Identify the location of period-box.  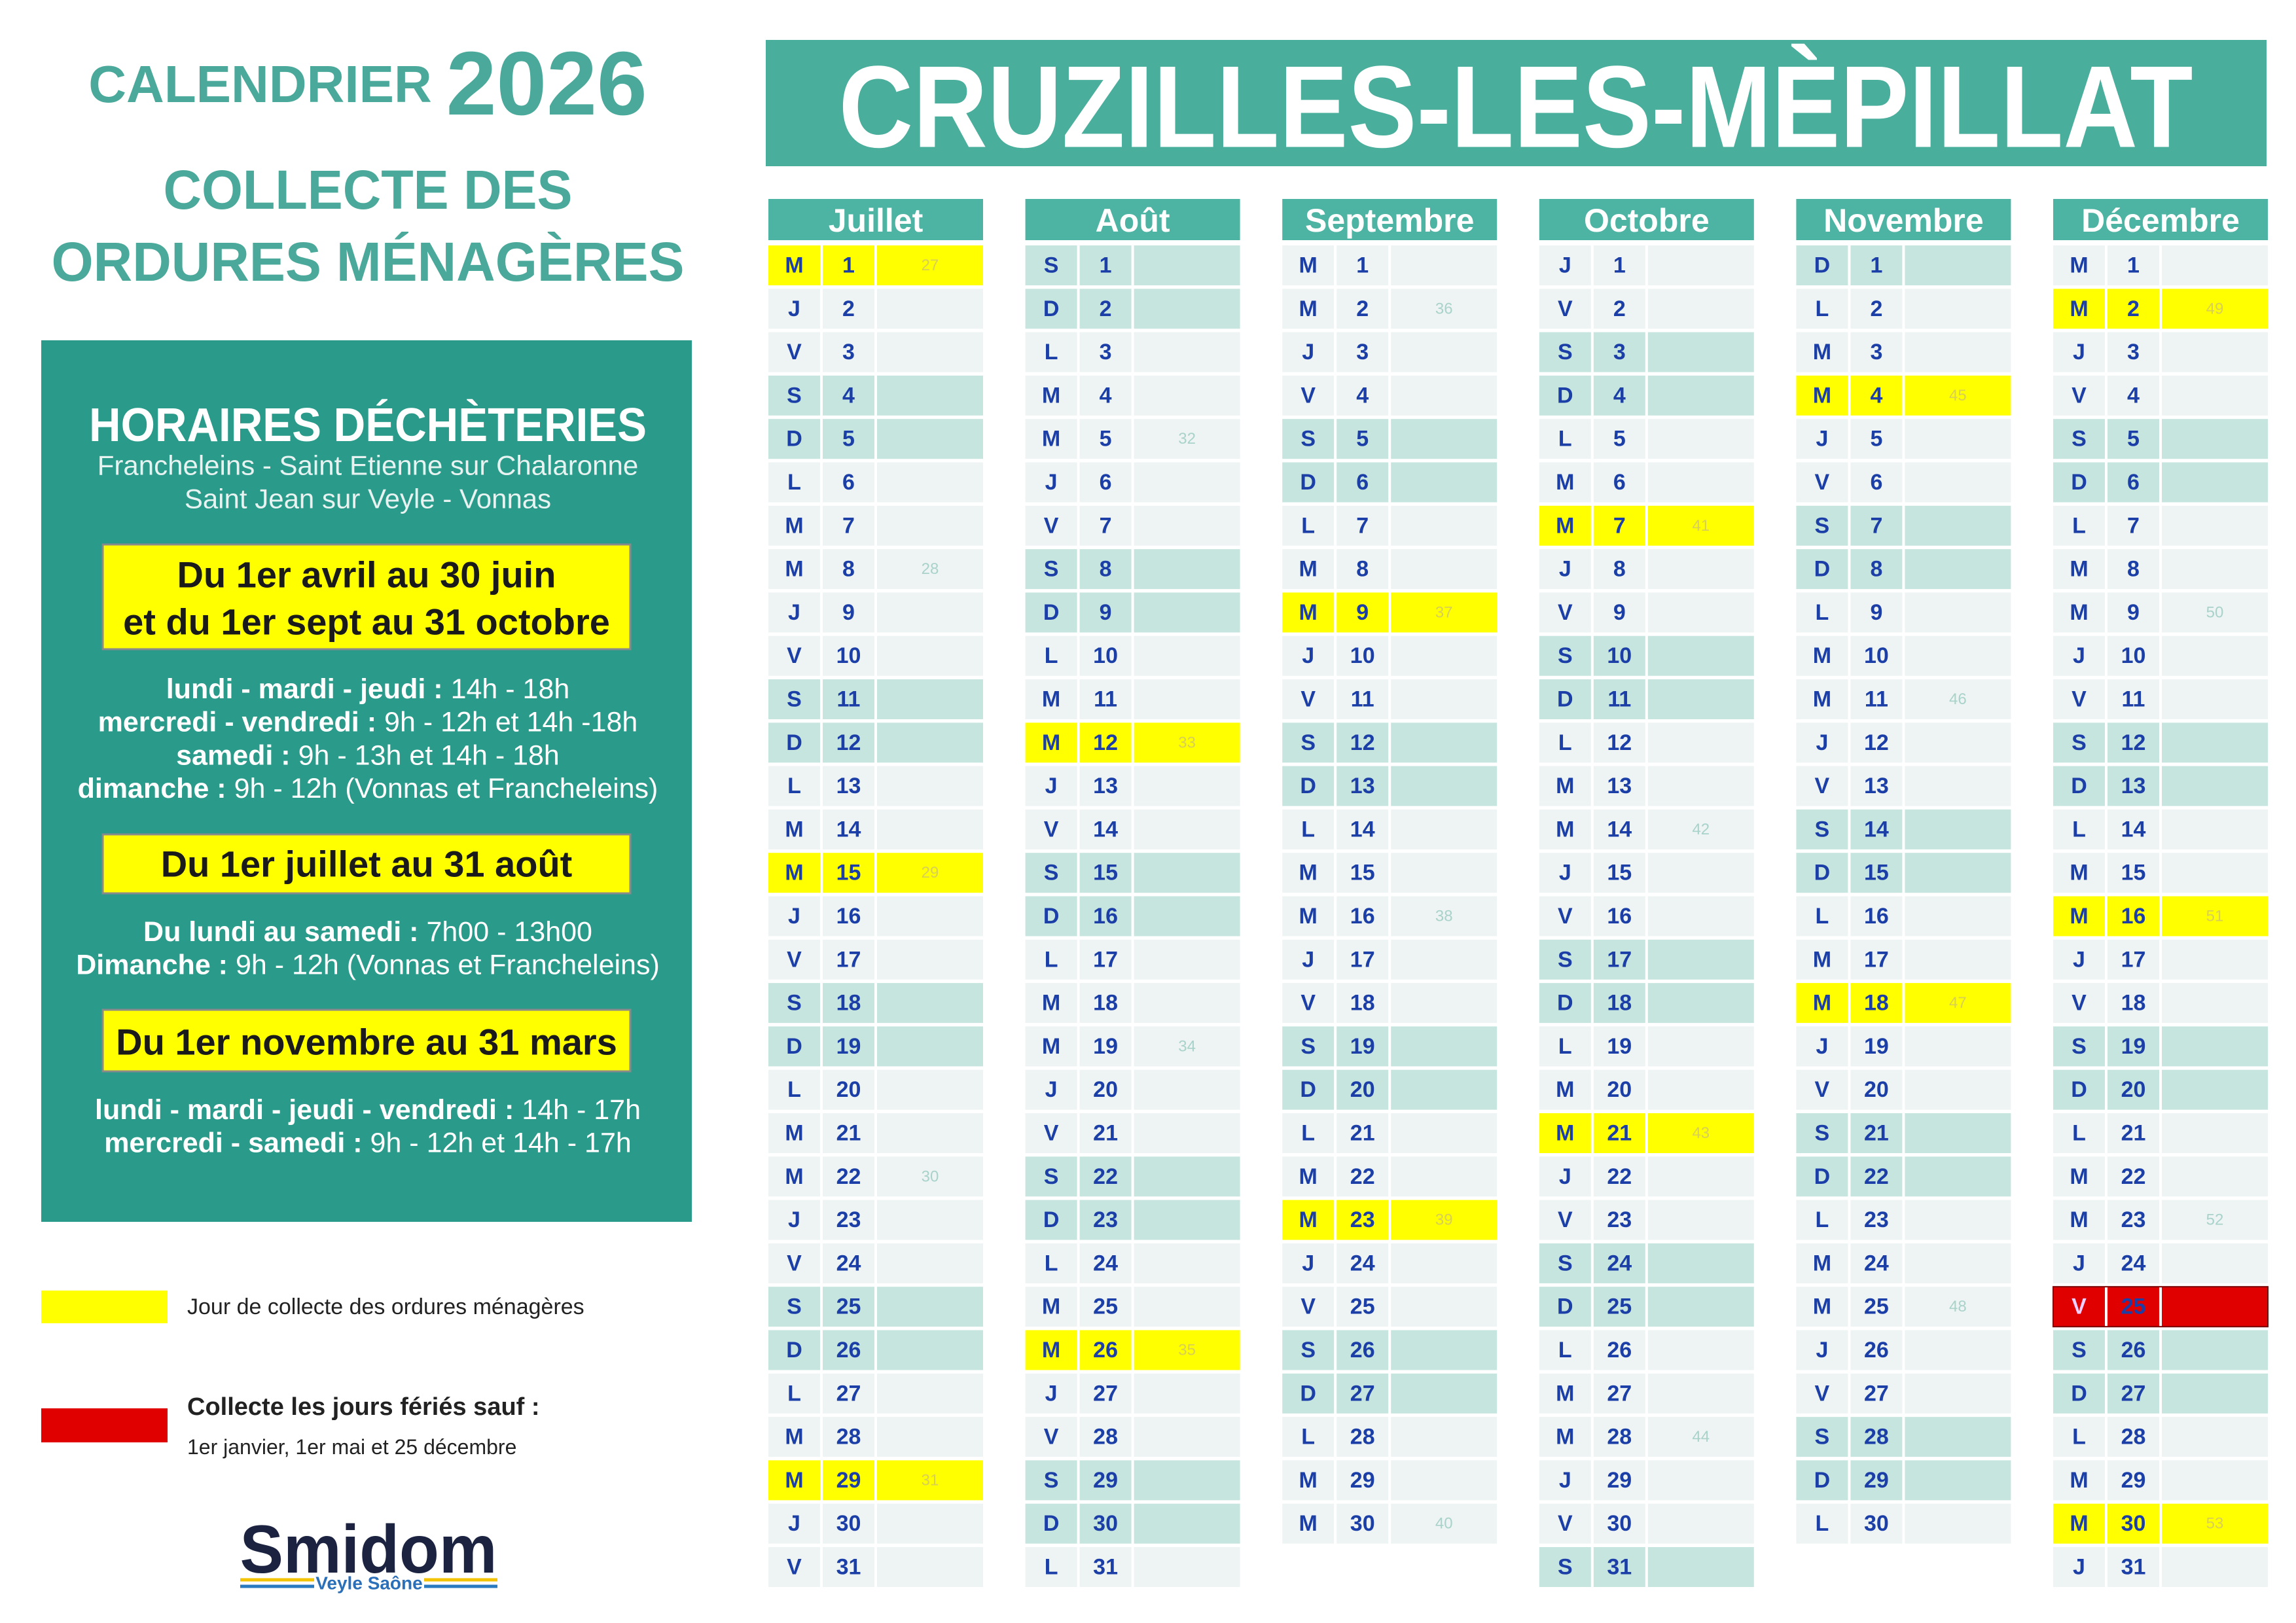
(366, 1040).